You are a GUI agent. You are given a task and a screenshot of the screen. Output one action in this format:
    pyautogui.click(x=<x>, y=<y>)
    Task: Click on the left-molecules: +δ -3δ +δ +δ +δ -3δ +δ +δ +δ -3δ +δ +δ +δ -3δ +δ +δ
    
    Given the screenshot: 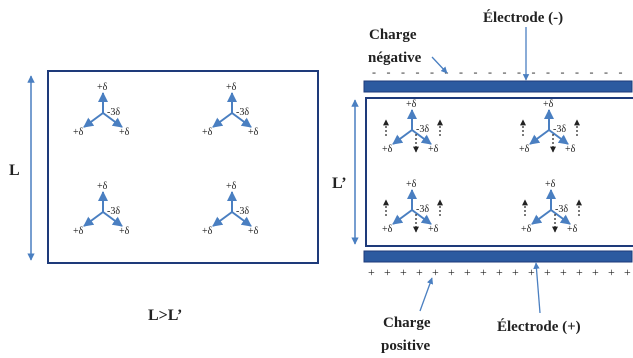 What is the action you would take?
    pyautogui.click(x=166, y=159)
    